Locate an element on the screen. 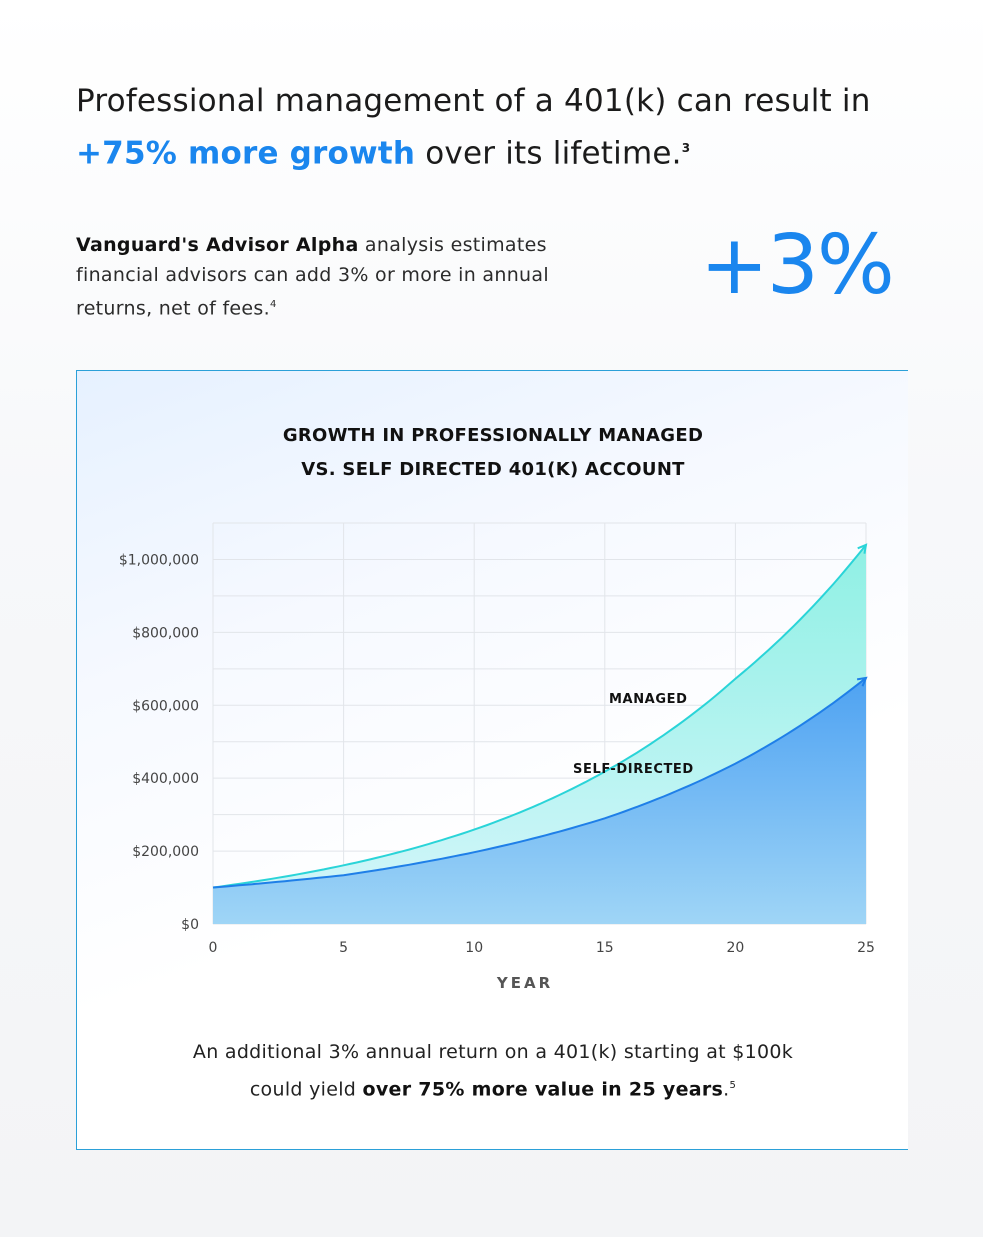 Image resolution: width=983 pixels, height=1237 pixels. self-directed-area is located at coordinates (539, 800).